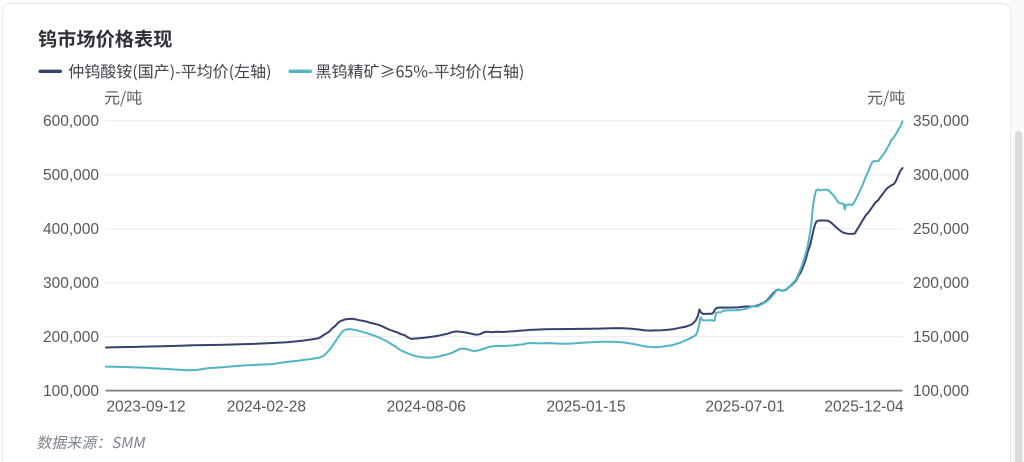 The image size is (1024, 462). I want to click on svg-text: 150,000, so click(941, 337).